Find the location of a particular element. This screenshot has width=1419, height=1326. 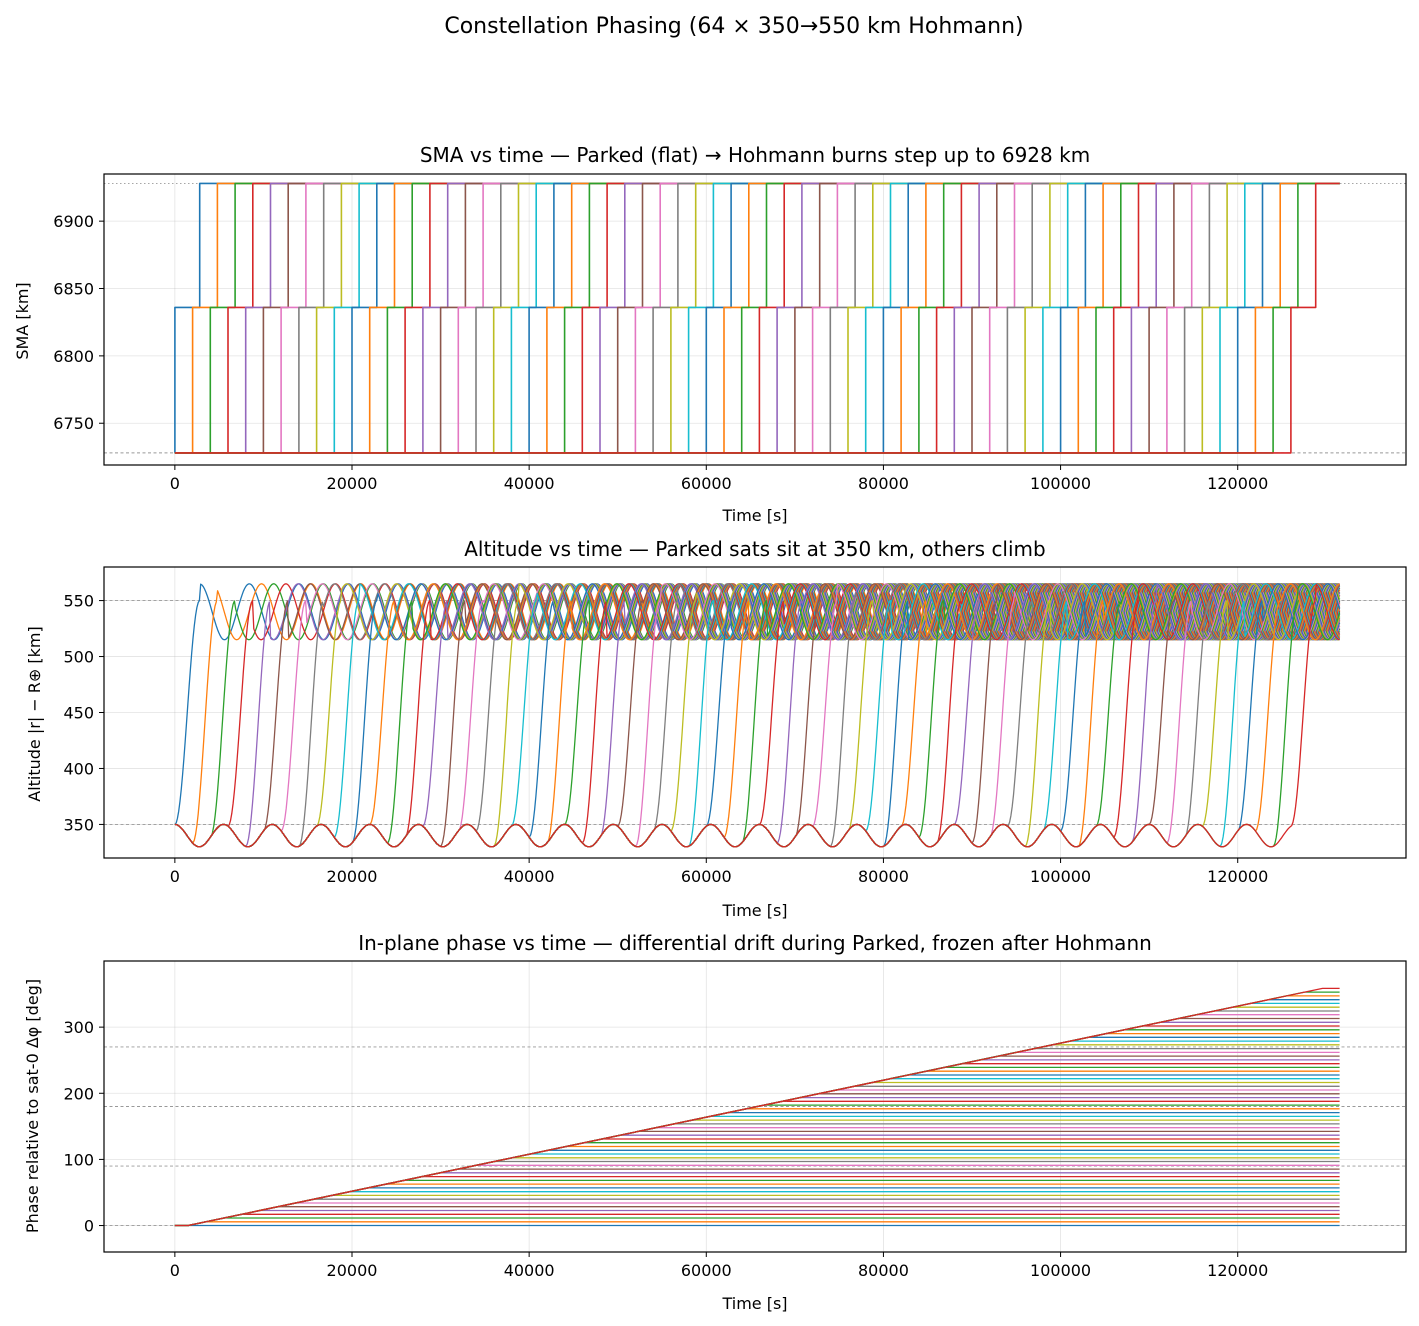

sma-ytick-label: 6750 is located at coordinates (73, 423).